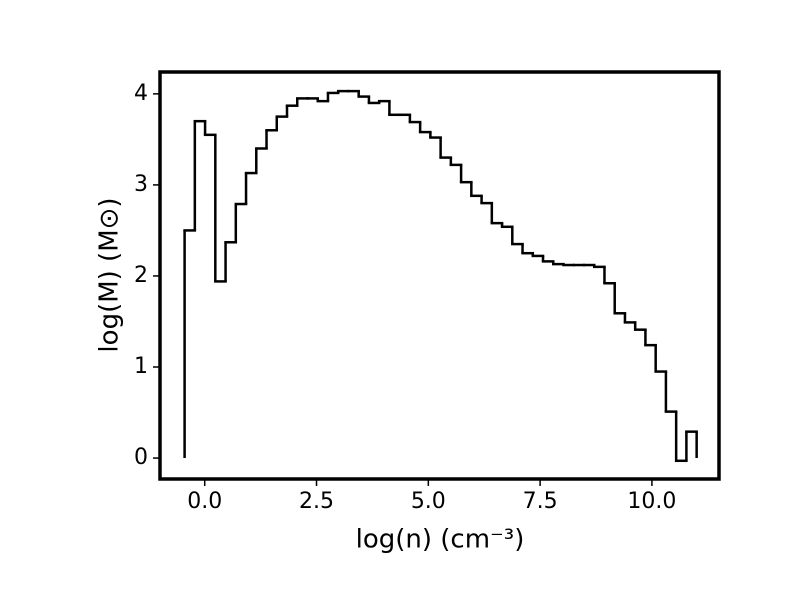 The image size is (800, 600). I want to click on y-tick-label: 0, so click(141, 457).